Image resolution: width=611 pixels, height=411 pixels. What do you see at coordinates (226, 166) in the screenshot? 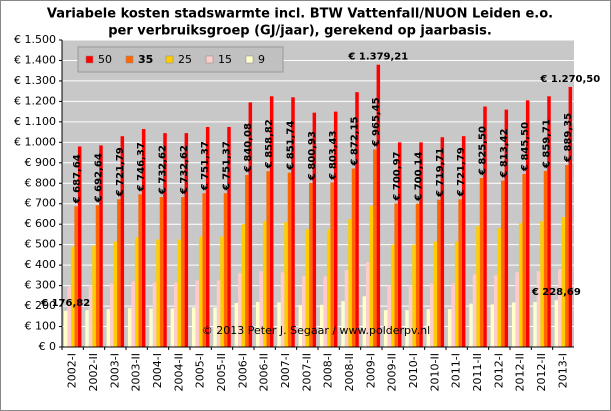
I see `data-label: € 751,37` at bounding box center [226, 166].